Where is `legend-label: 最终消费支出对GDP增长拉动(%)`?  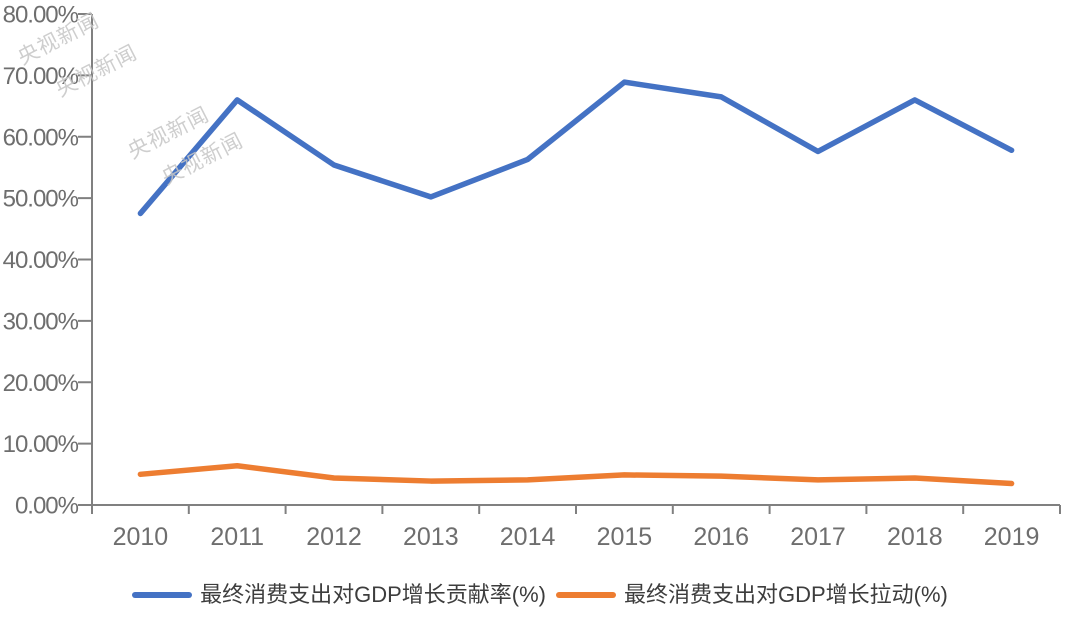
legend-label: 最终消费支出对GDP增长拉动(%) is located at coordinates (786, 594).